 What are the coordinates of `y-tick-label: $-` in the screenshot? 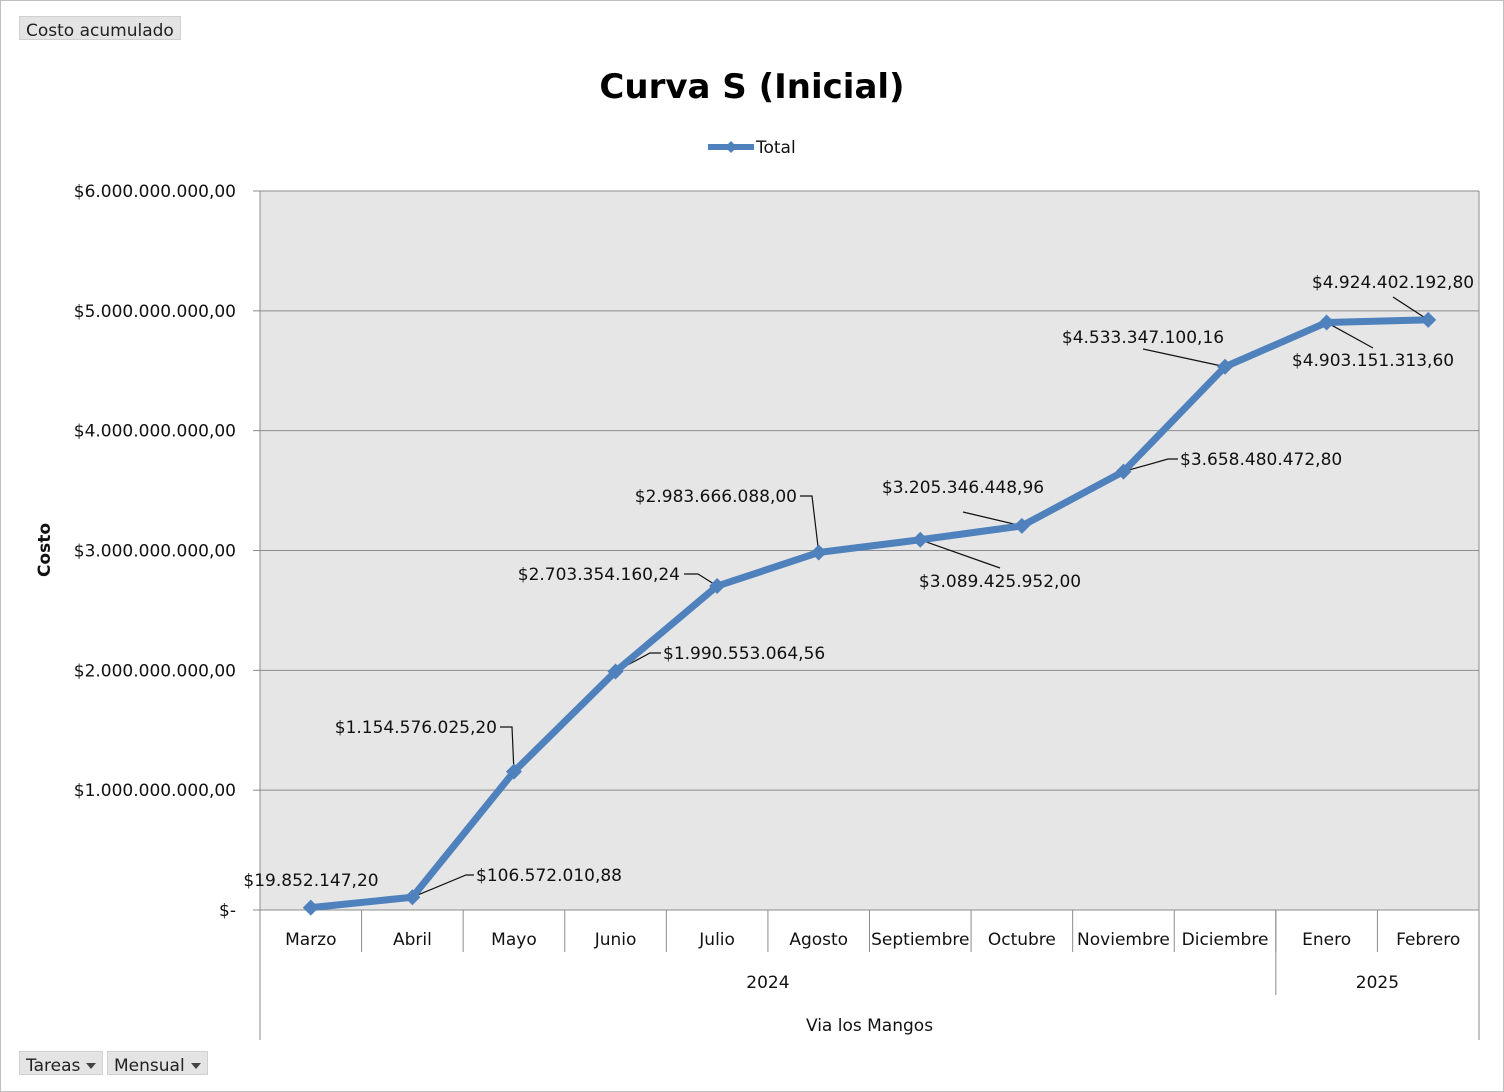 It's located at (227, 911).